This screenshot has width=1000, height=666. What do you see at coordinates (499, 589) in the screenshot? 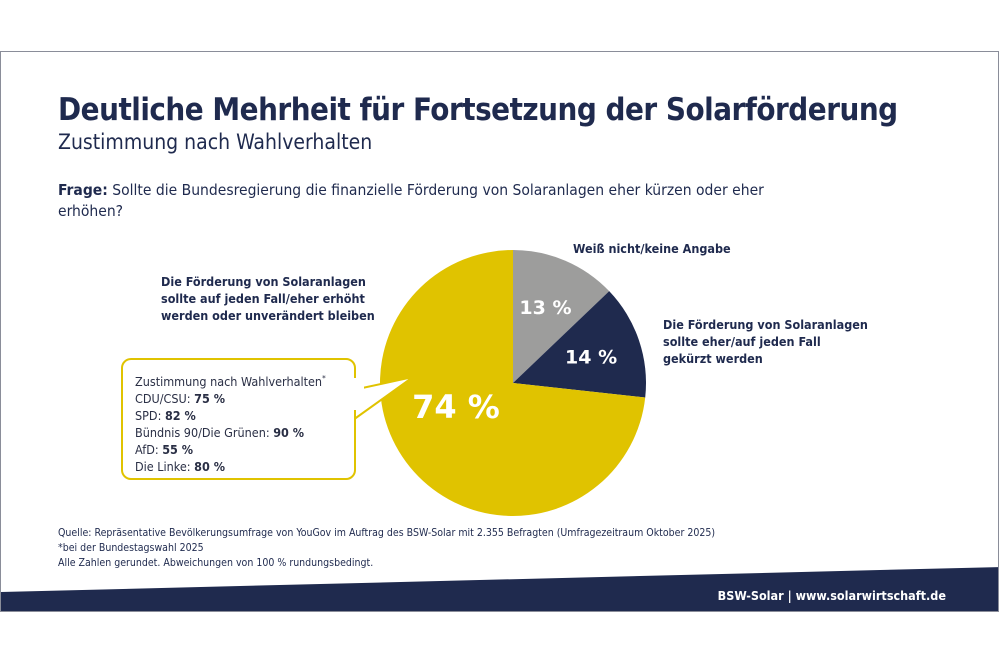
I see `footer-band` at bounding box center [499, 589].